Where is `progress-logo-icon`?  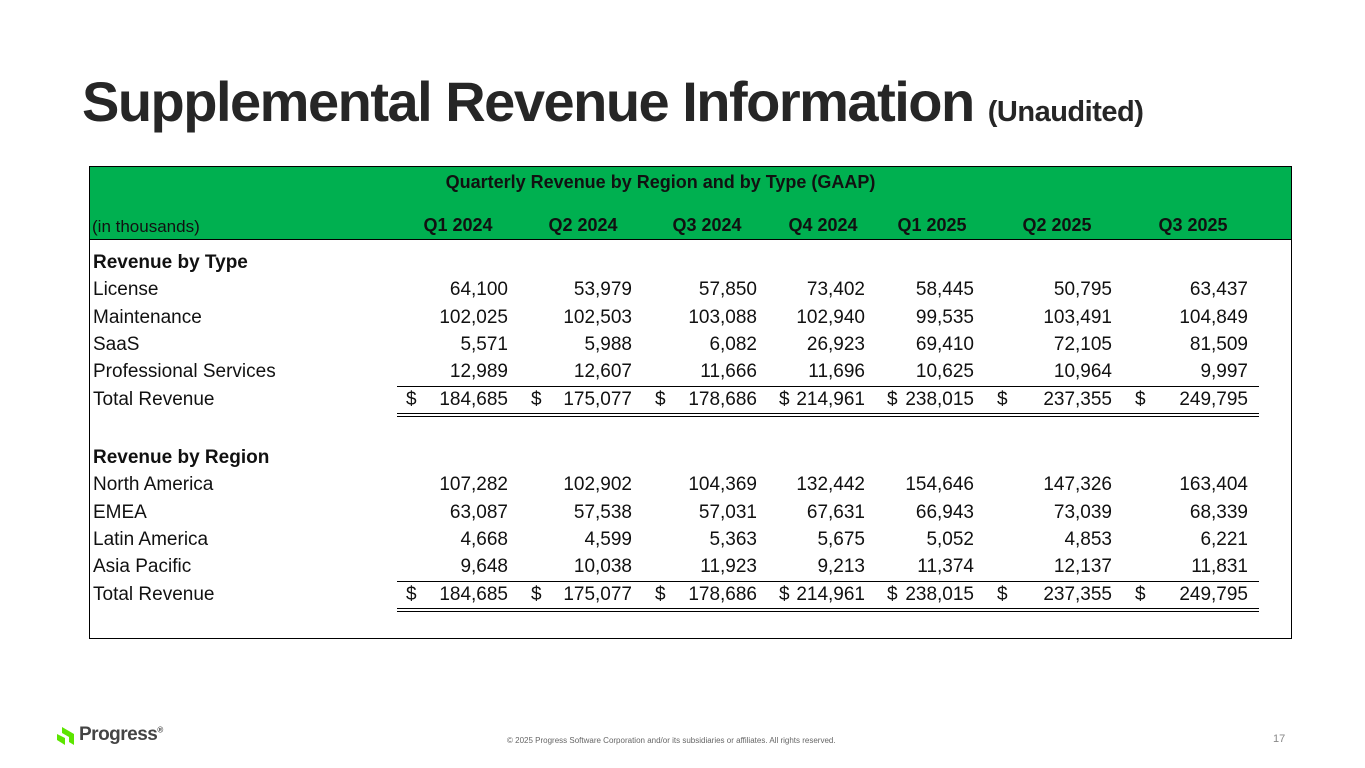 progress-logo-icon is located at coordinates (65, 736).